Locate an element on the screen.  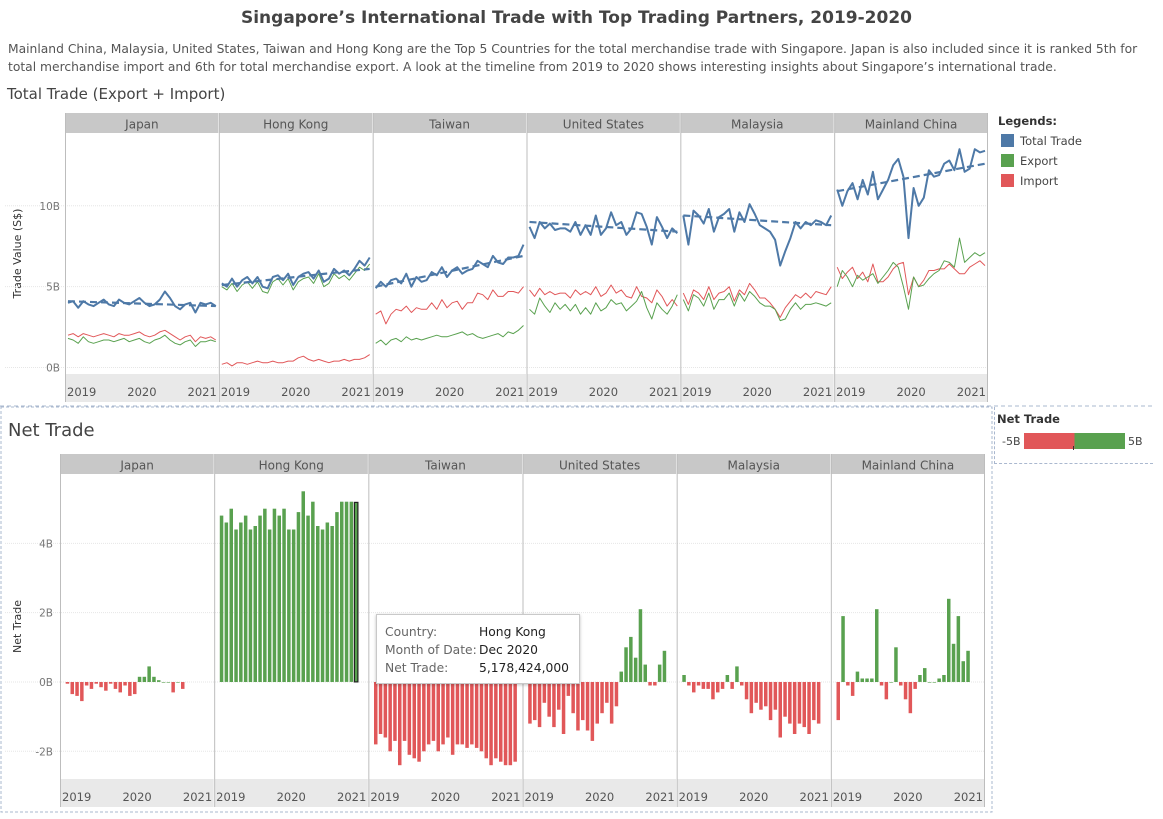
total-trade-line-malaysia is located at coordinates (757, 235).